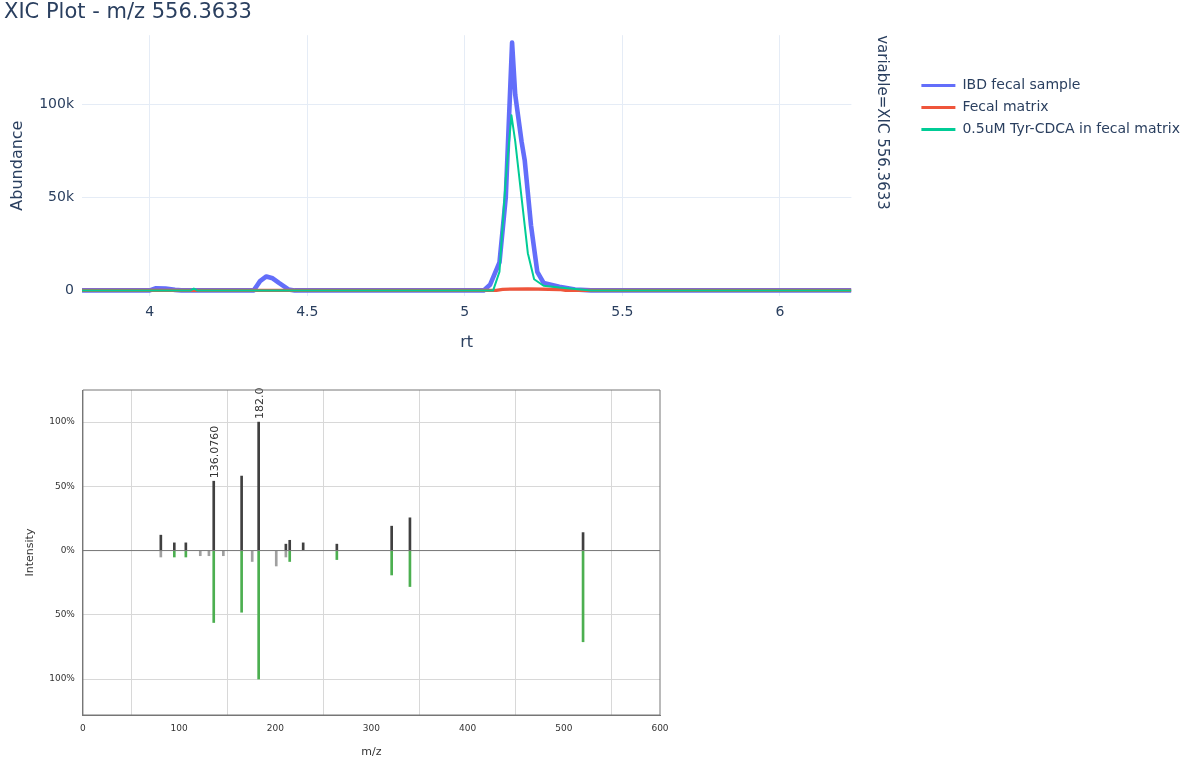 The width and height of the screenshot is (1198, 763). Describe the element at coordinates (128, 12) in the screenshot. I see `chart-title: XIC Plot - m/z 556.3633` at that location.